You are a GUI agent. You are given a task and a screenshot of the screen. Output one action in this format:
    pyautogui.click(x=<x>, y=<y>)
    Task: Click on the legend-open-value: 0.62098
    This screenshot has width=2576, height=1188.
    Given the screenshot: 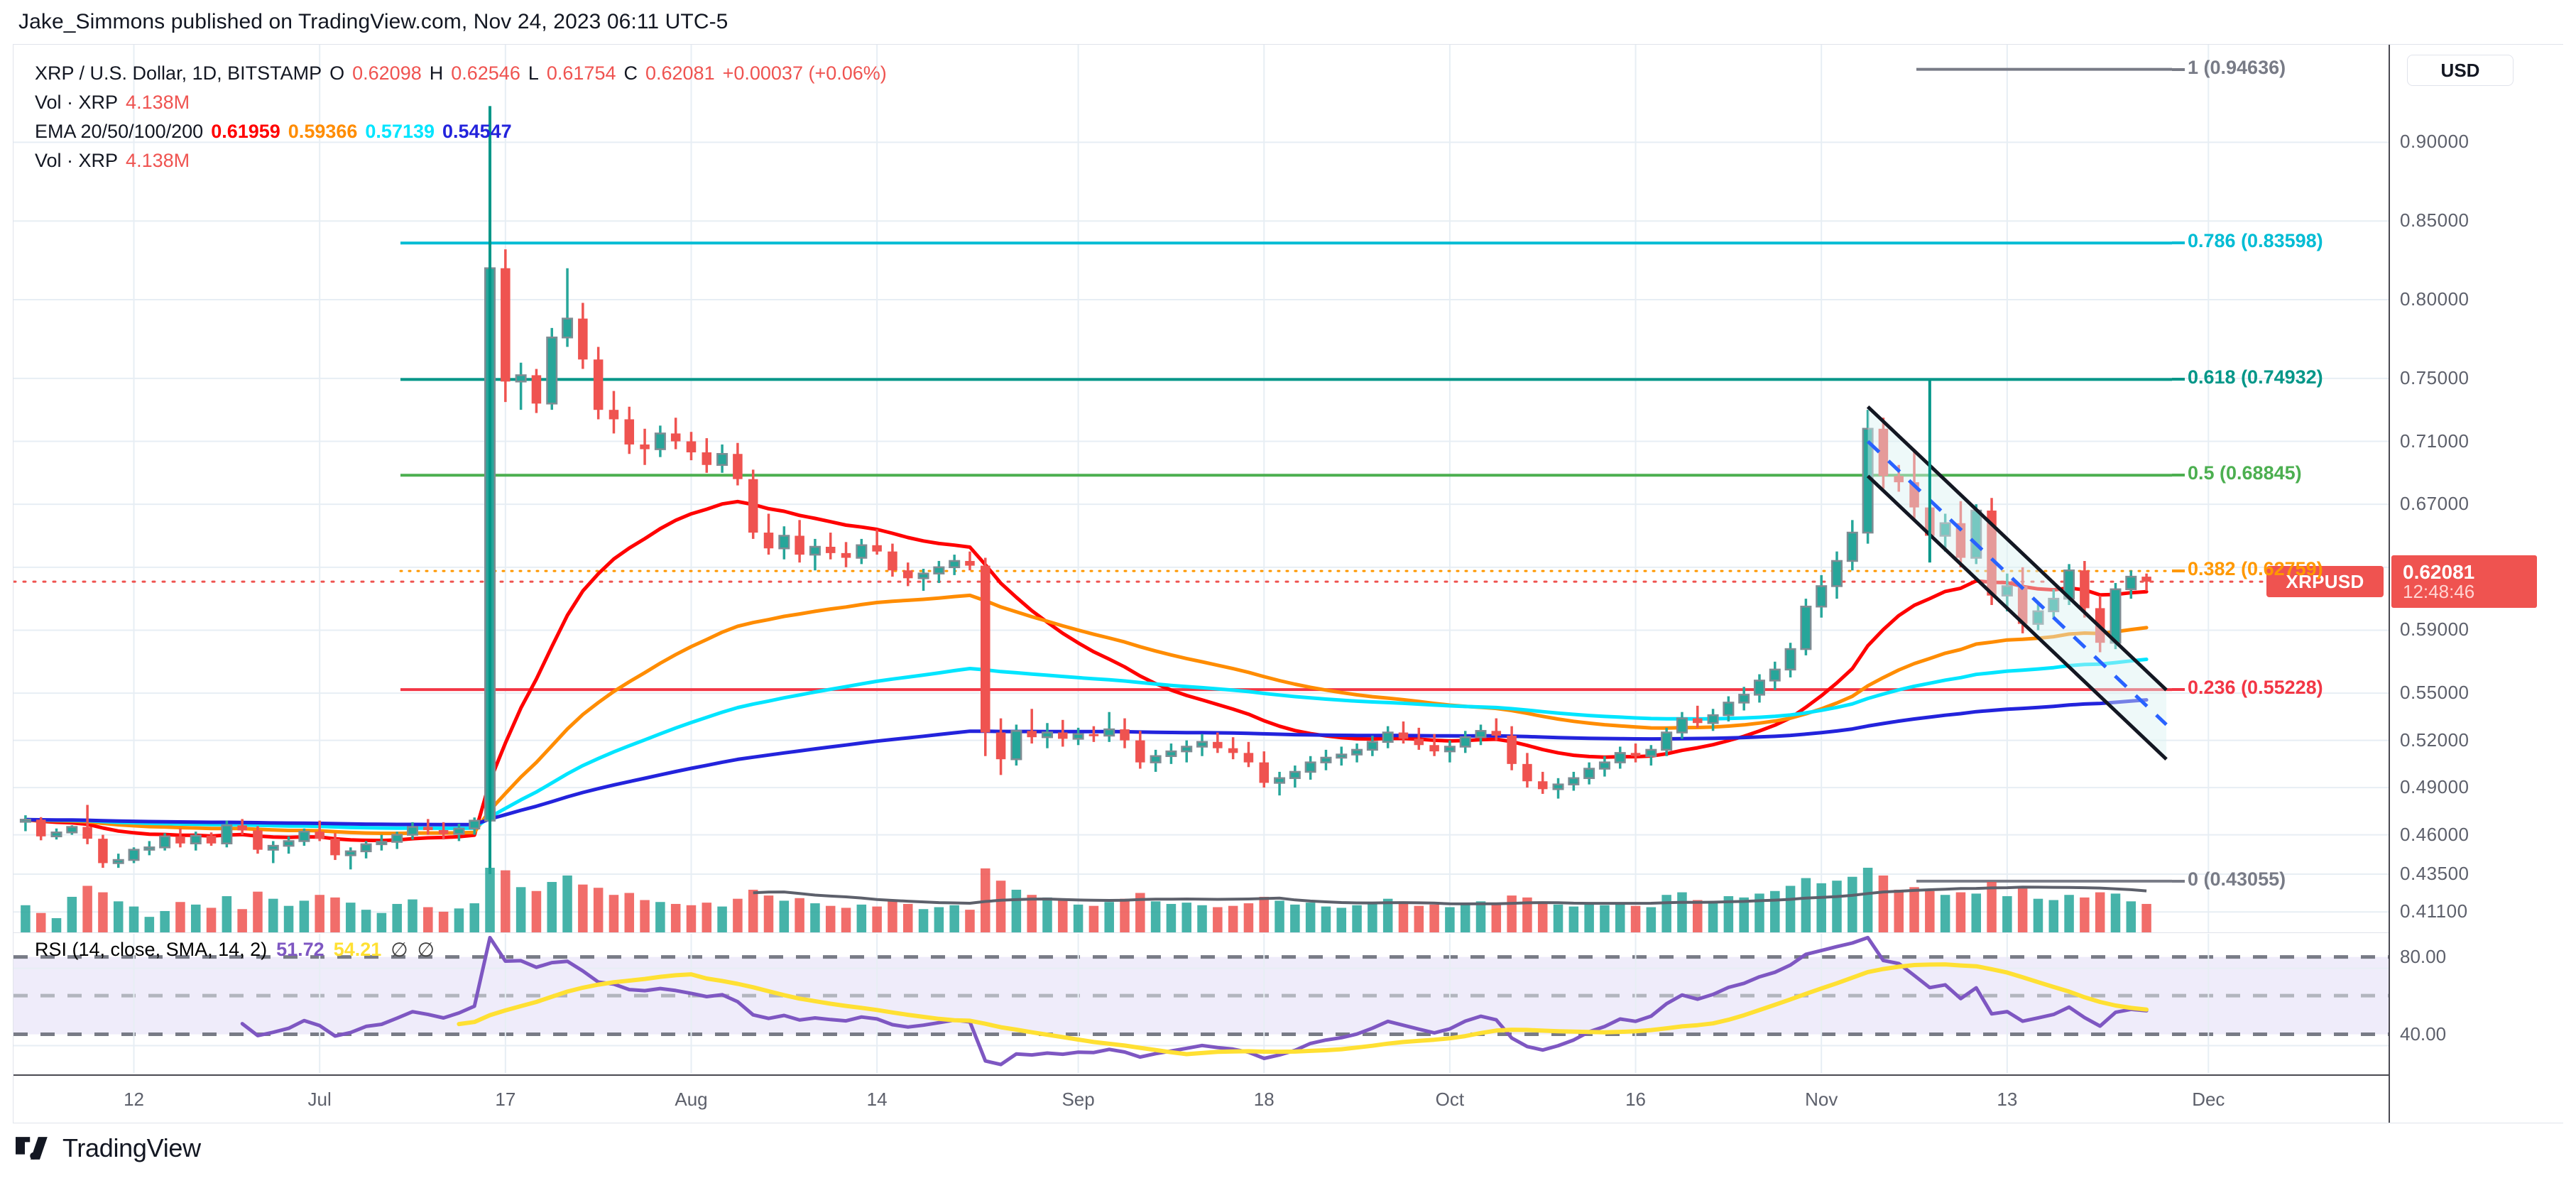 What is the action you would take?
    pyautogui.click(x=387, y=73)
    